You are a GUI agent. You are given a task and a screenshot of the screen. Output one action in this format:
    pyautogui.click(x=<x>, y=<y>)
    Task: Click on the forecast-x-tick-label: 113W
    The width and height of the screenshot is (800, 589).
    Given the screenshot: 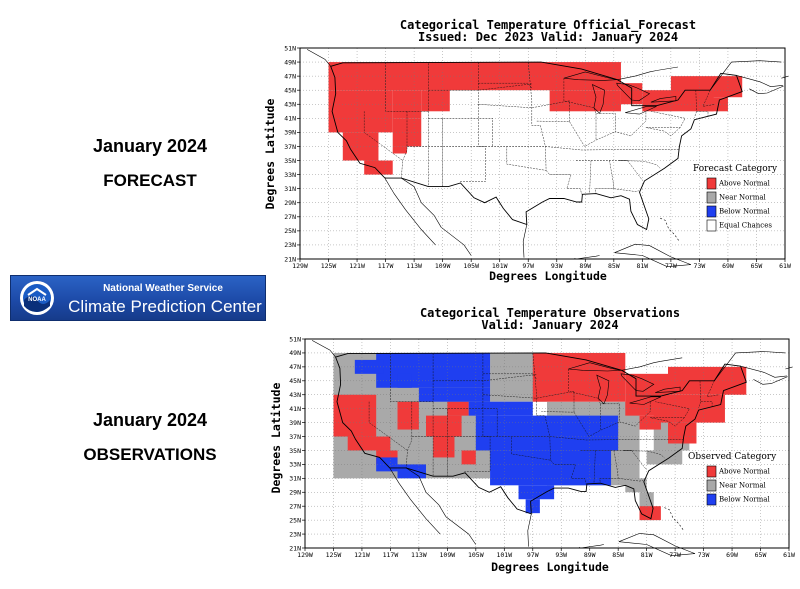 What is the action you would take?
    pyautogui.click(x=414, y=266)
    